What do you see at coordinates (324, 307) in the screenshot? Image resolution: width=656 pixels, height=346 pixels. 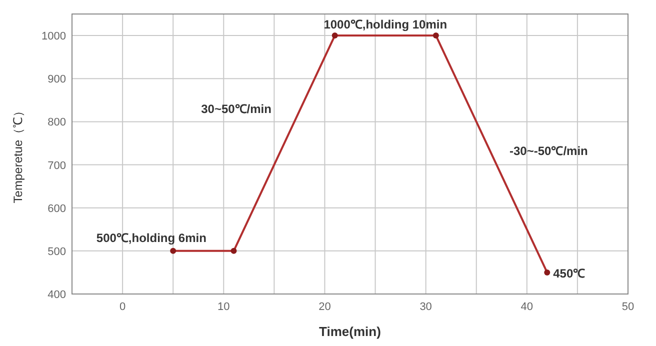 I see `x-tick-label: 20` at bounding box center [324, 307].